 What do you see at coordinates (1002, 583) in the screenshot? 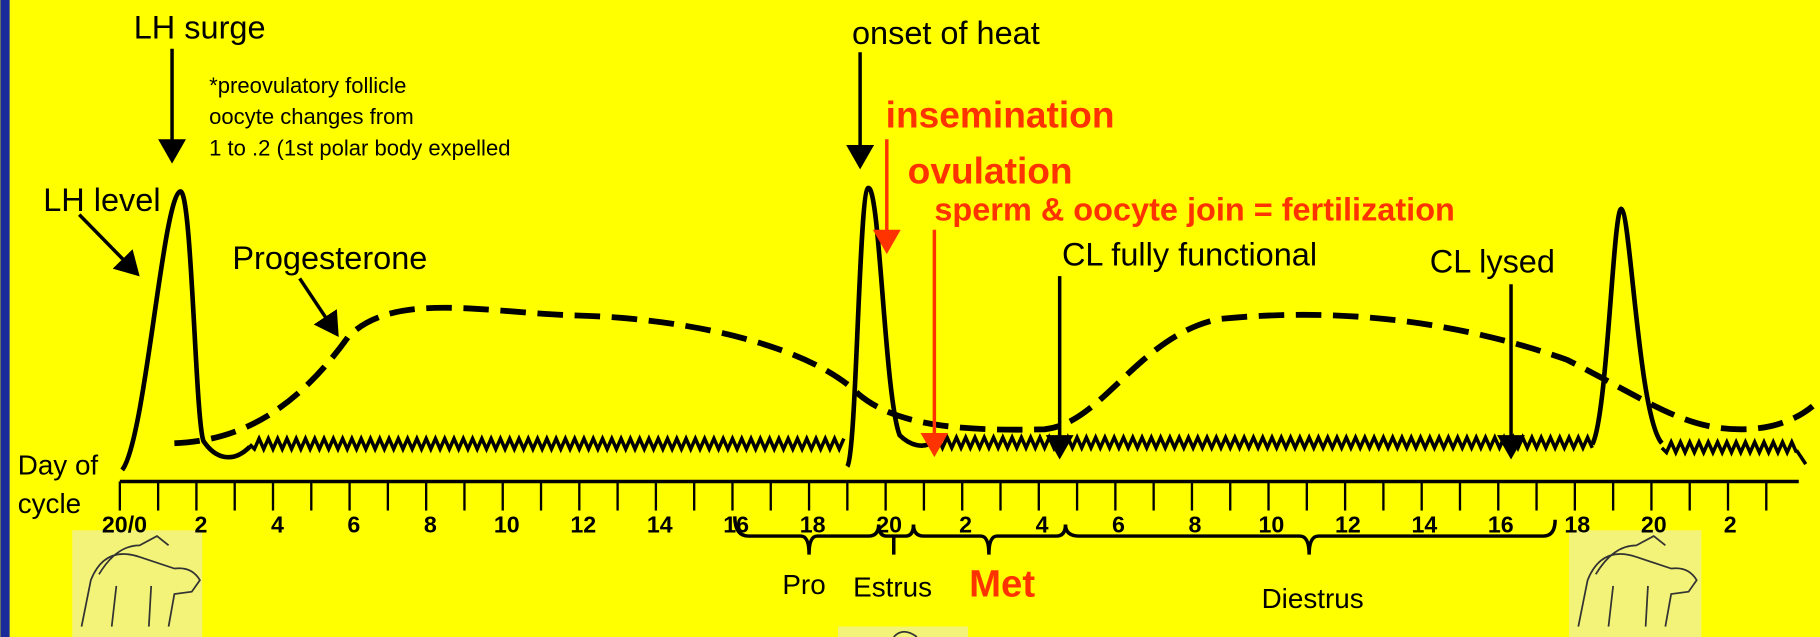
I see `phase-label: Met` at bounding box center [1002, 583].